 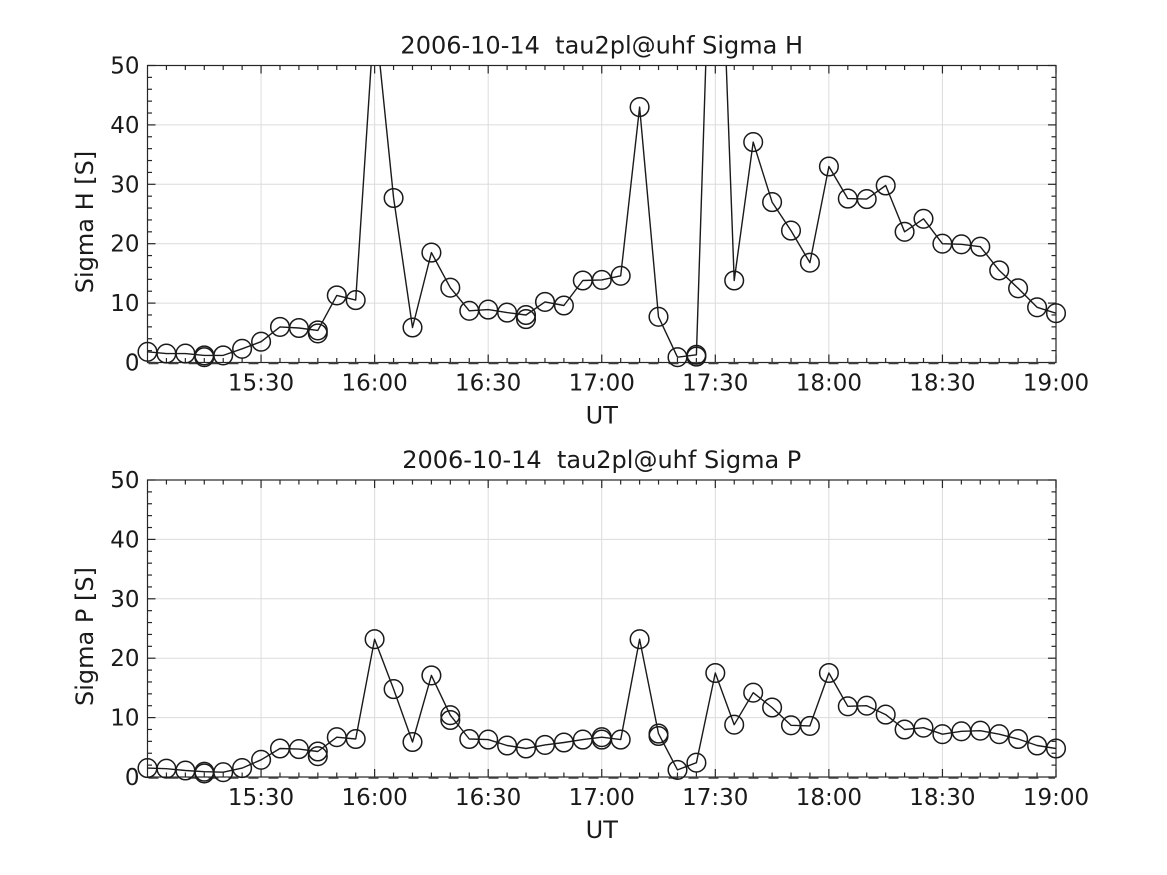 What do you see at coordinates (601, 46) in the screenshot?
I see `chart-title: 2006-10-14 tau2pl@uhf Sigma H` at bounding box center [601, 46].